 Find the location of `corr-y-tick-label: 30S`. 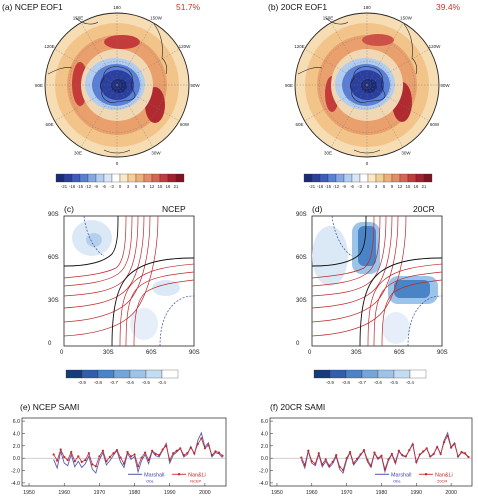

corr-y-tick-label: 30S is located at coordinates (301, 301).